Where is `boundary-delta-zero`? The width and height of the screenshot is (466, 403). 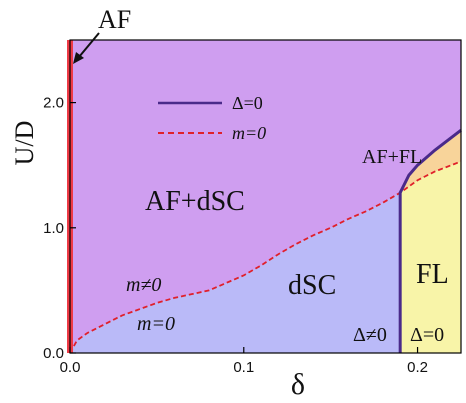 boundary-delta-zero is located at coordinates (430, 240).